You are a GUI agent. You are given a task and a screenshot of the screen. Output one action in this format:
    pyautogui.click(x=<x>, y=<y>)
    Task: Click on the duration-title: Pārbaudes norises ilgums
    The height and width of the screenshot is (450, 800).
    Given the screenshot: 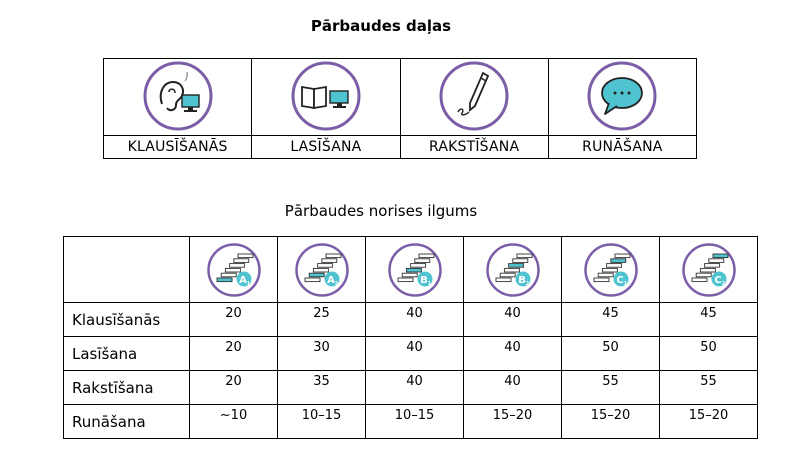 What is the action you would take?
    pyautogui.click(x=381, y=211)
    